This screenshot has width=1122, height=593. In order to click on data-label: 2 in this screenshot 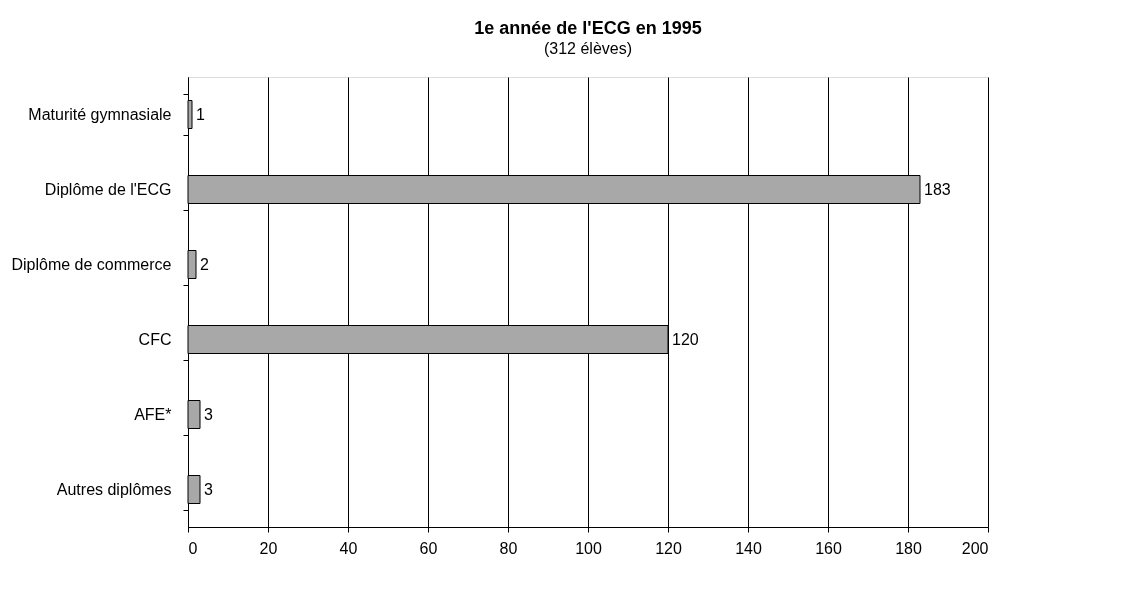, I will do `click(204, 264)`.